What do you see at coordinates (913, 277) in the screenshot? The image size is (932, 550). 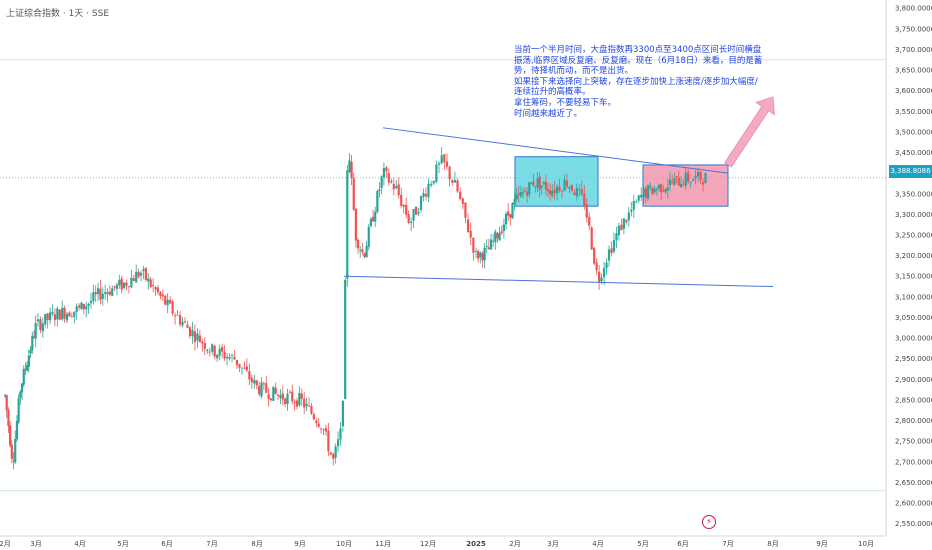 I see `y-tick-label: 3,150.0000` at bounding box center [913, 277].